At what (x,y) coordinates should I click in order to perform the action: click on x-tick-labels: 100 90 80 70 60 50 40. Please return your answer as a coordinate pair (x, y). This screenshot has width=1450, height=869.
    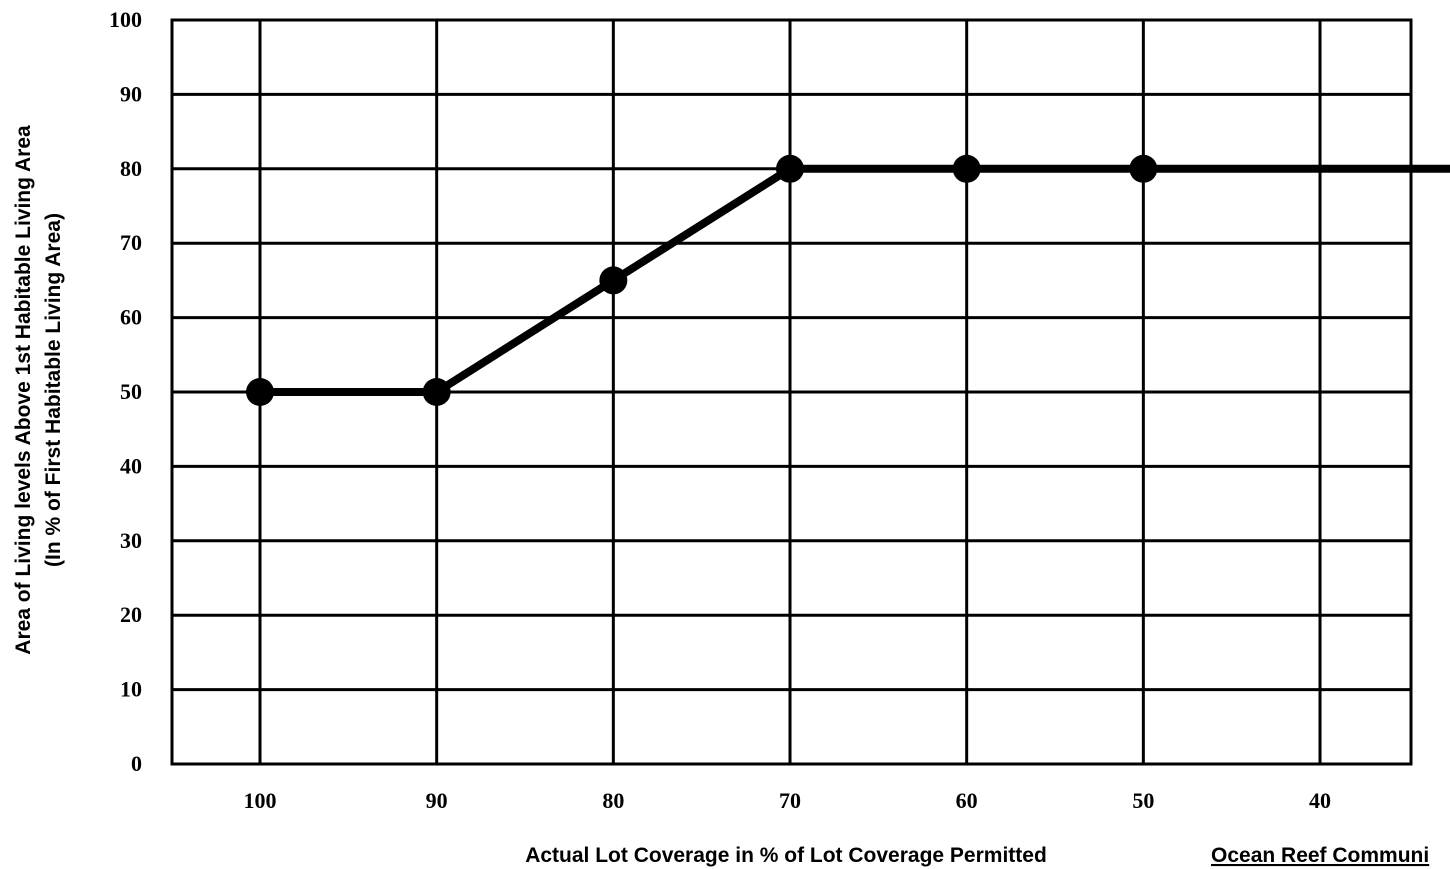
    Looking at the image, I should click on (788, 800).